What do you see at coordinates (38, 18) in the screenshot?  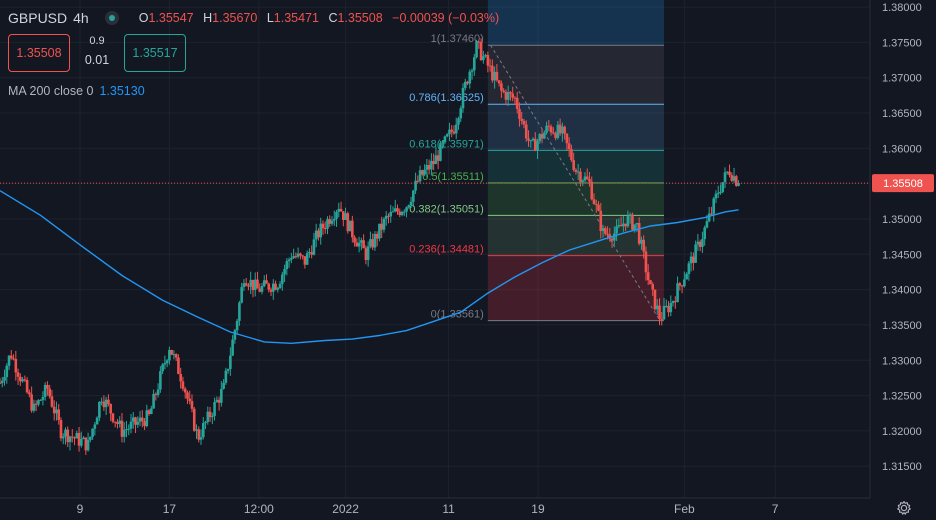 I see `symbol-name: GBPUSD` at bounding box center [38, 18].